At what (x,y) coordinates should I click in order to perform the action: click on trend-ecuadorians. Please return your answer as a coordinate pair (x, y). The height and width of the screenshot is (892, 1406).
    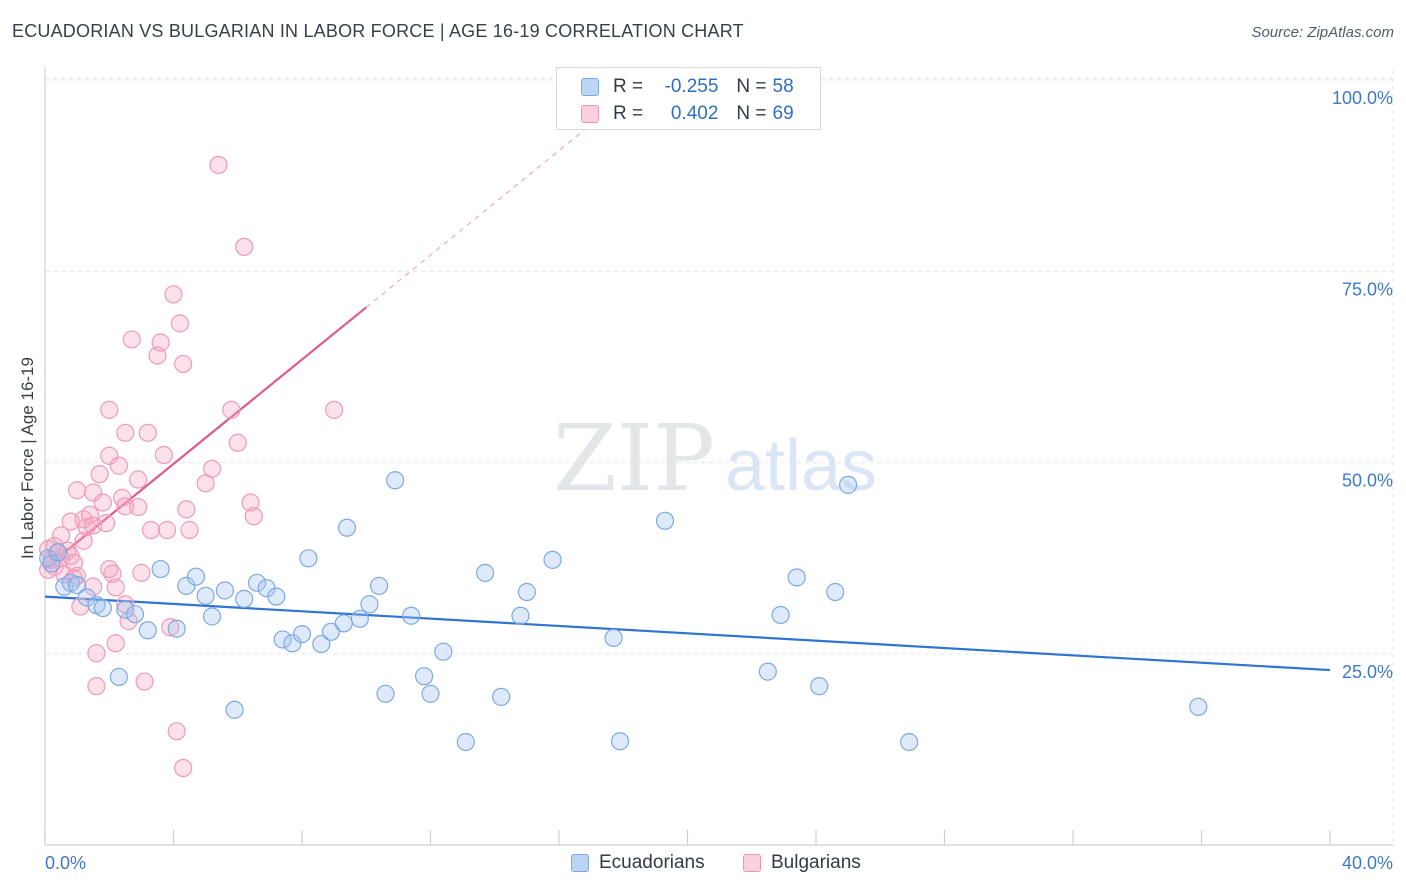
    Looking at the image, I should click on (687, 633).